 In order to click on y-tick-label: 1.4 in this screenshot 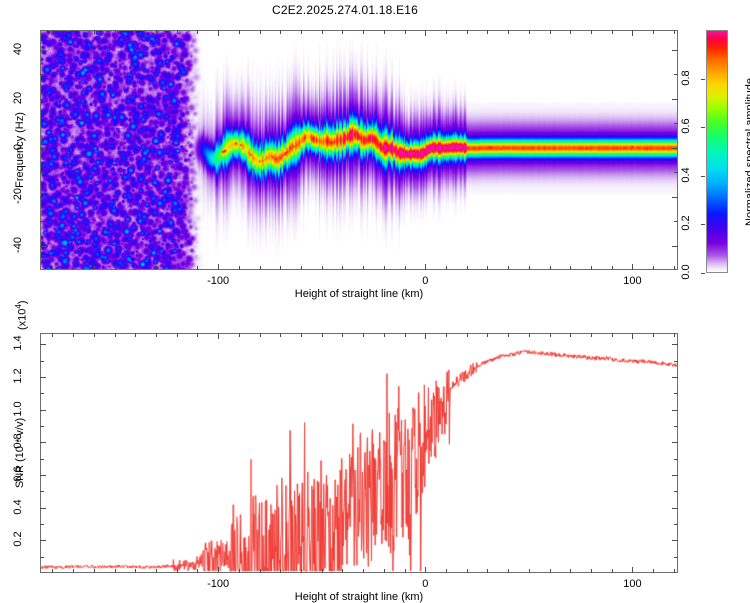, I will do `click(18, 343)`.